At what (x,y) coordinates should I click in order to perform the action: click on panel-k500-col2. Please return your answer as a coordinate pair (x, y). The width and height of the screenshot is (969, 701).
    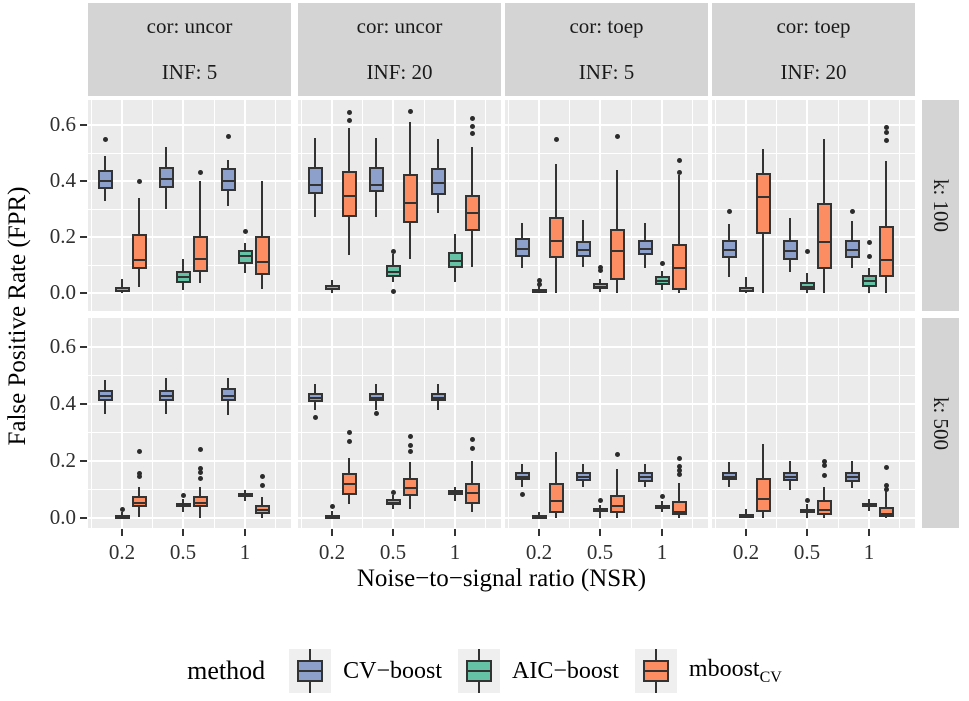
    Looking at the image, I should click on (606, 423).